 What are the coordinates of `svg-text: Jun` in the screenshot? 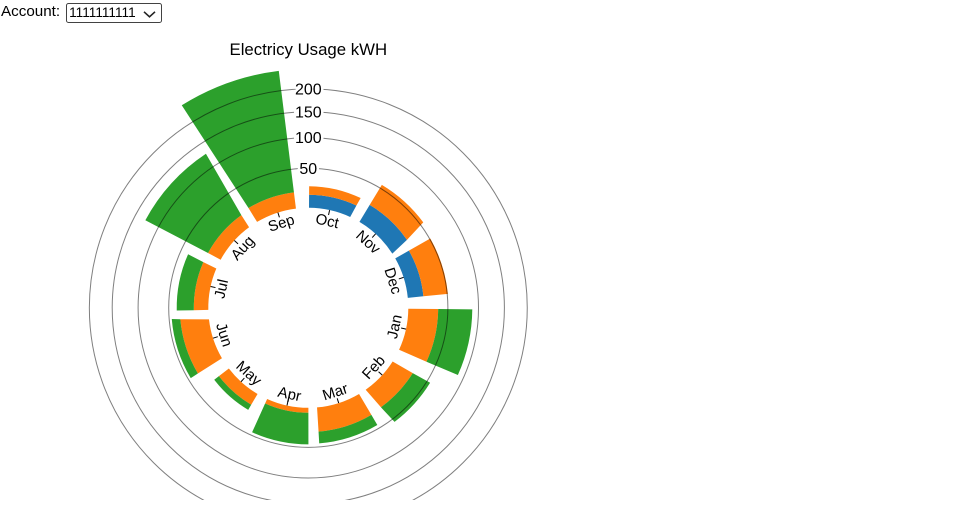 It's located at (224, 335).